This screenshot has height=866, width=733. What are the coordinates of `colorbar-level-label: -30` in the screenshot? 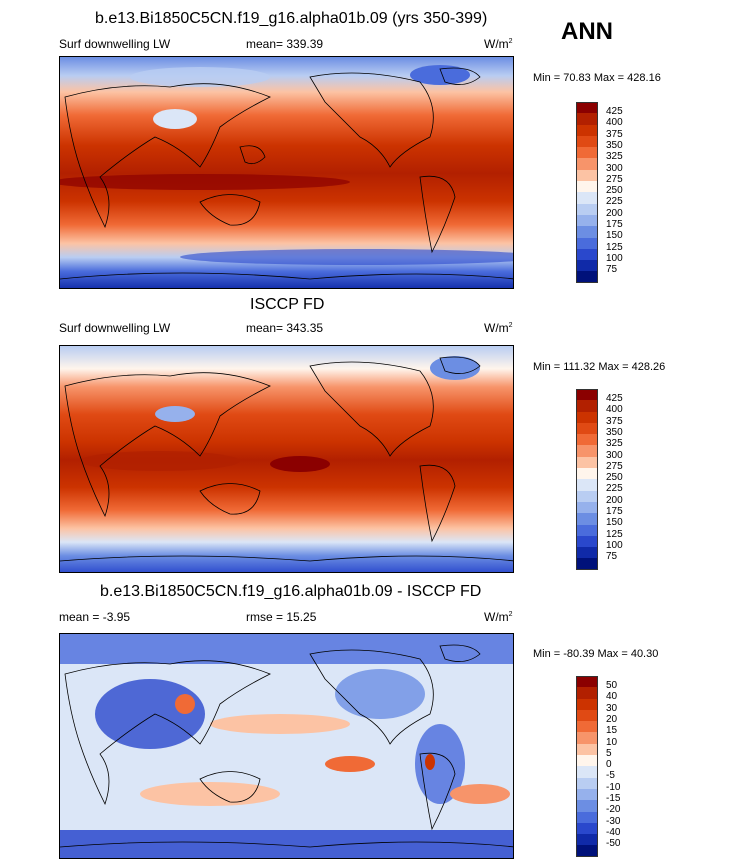 It's located at (613, 821).